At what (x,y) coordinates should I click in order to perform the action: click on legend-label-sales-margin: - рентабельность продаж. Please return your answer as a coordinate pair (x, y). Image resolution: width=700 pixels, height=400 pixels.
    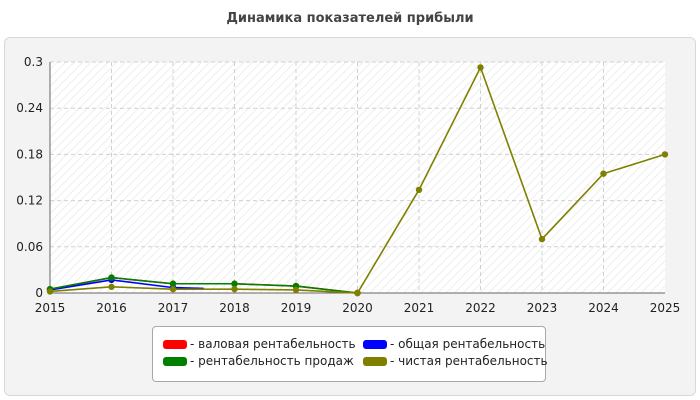
    Looking at the image, I should click on (272, 361).